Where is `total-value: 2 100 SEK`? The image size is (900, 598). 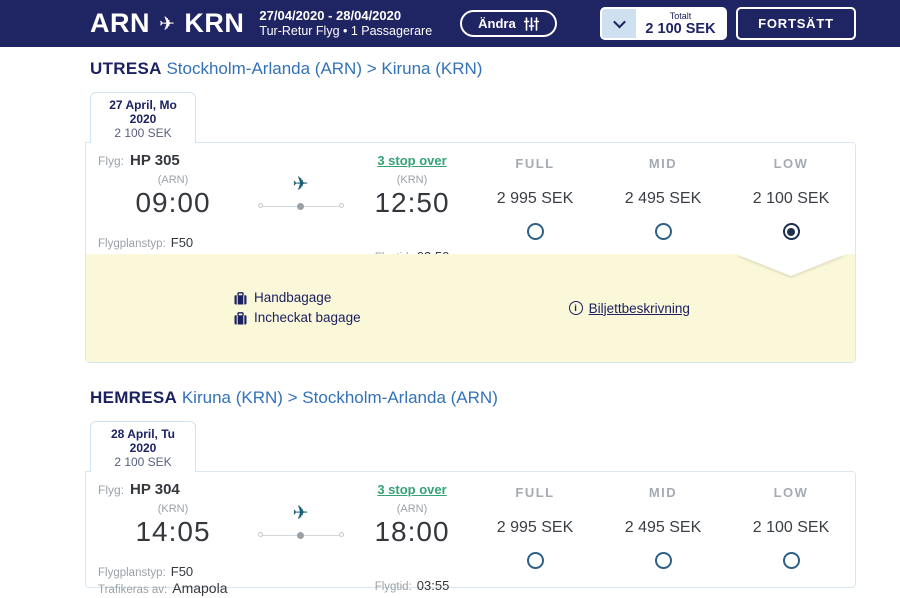 total-value: 2 100 SEK is located at coordinates (680, 29).